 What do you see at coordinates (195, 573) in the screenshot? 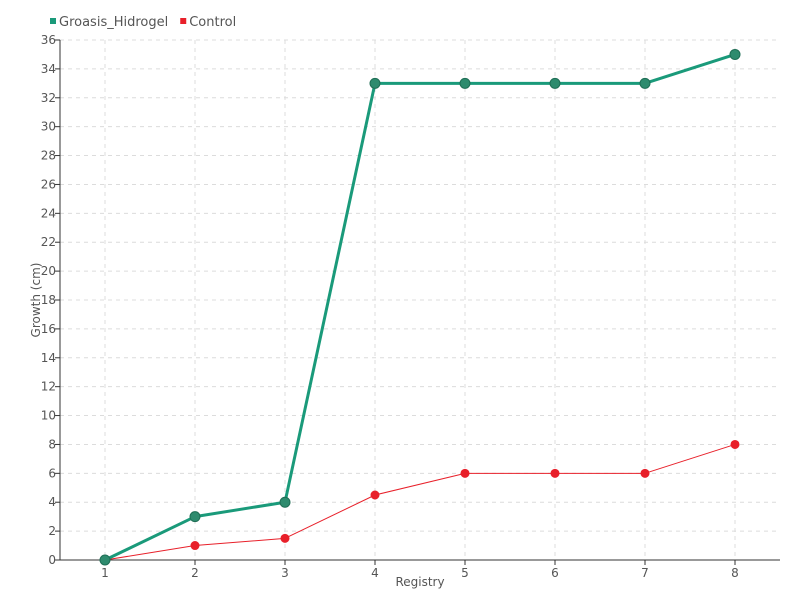
I see `x-tick-label: 2` at bounding box center [195, 573].